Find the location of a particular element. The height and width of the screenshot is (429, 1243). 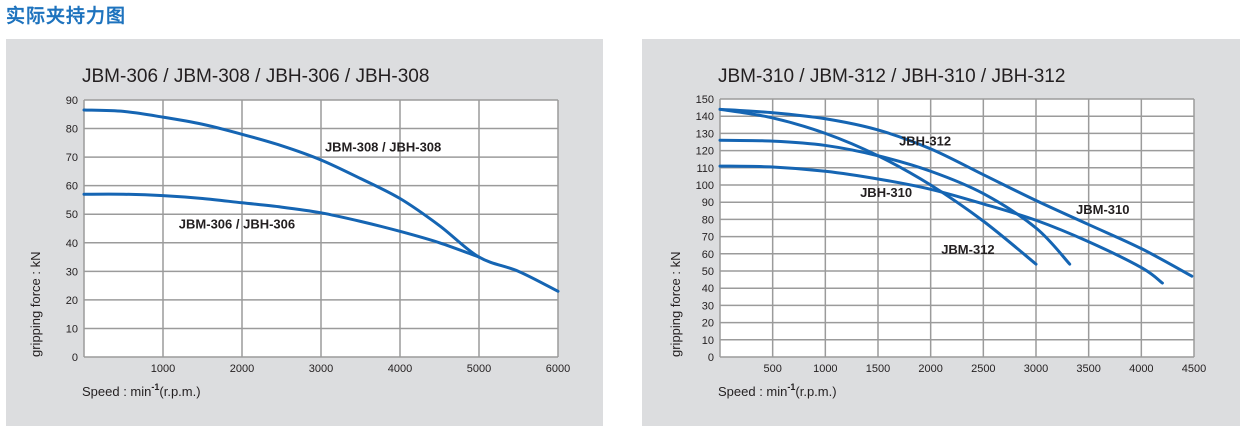

series-label: JBM-310 is located at coordinates (1102, 209).